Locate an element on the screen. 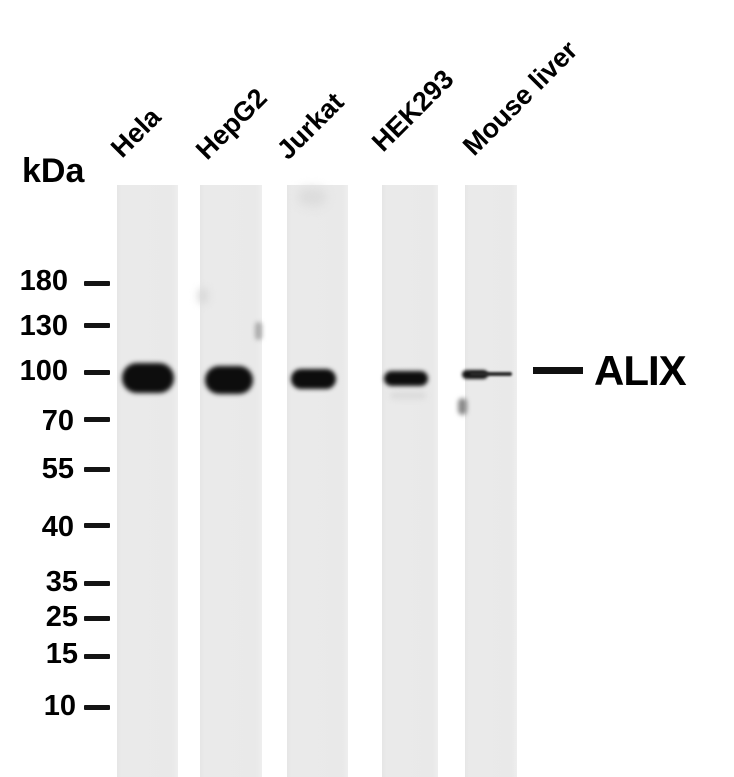 The height and width of the screenshot is (777, 734). alix-label: ALIX is located at coordinates (640, 370).